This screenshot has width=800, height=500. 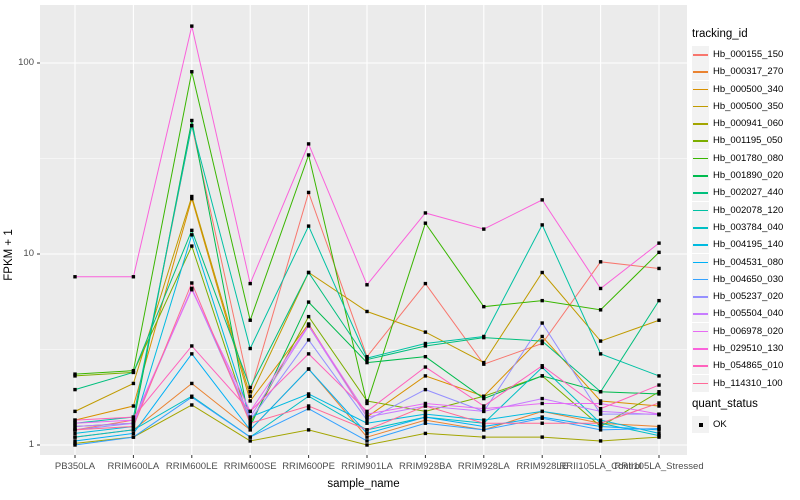 I want to click on y-tick-label: 1, so click(x=31, y=444).